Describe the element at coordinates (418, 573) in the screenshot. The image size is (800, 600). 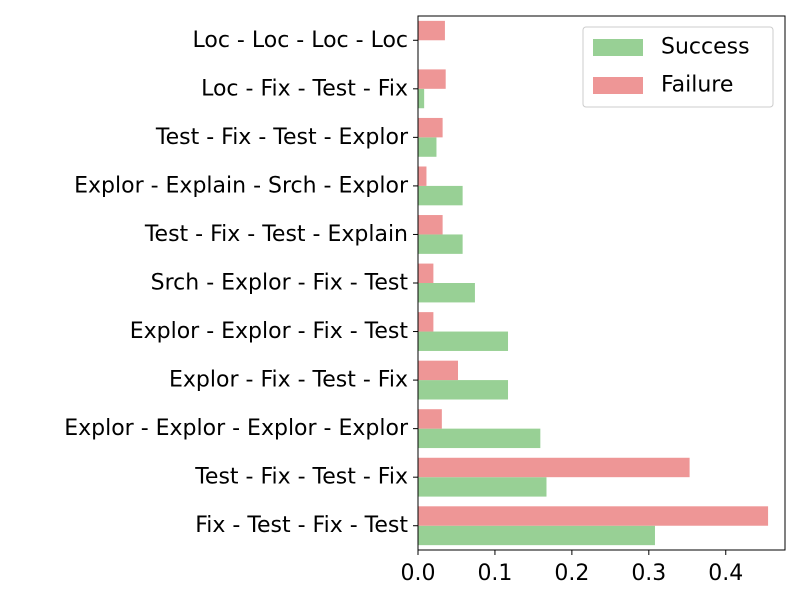
I see `x-tick-label: 0.0` at that location.